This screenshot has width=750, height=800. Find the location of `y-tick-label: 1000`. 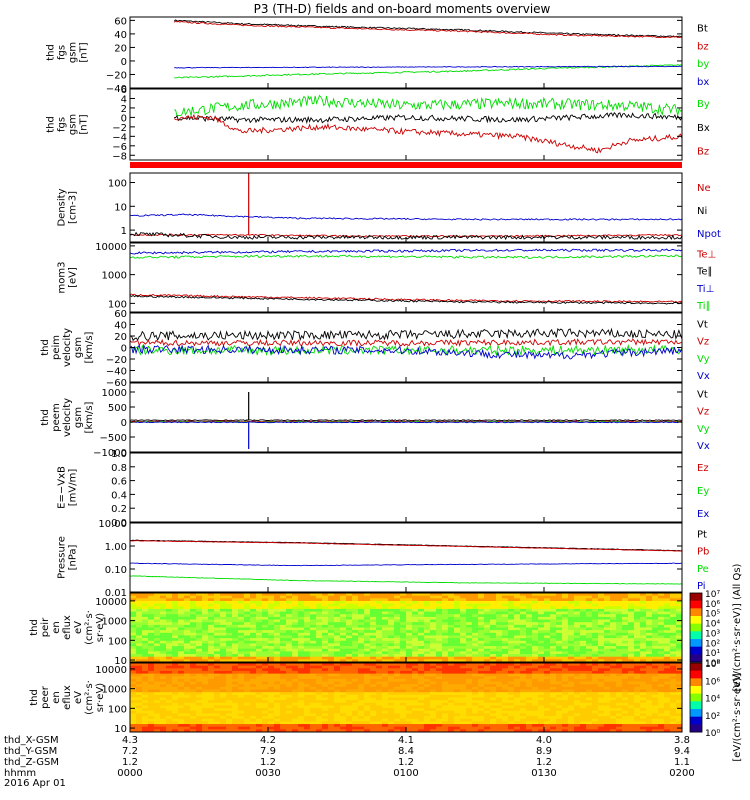

y-tick-label: 1000 is located at coordinates (114, 622).